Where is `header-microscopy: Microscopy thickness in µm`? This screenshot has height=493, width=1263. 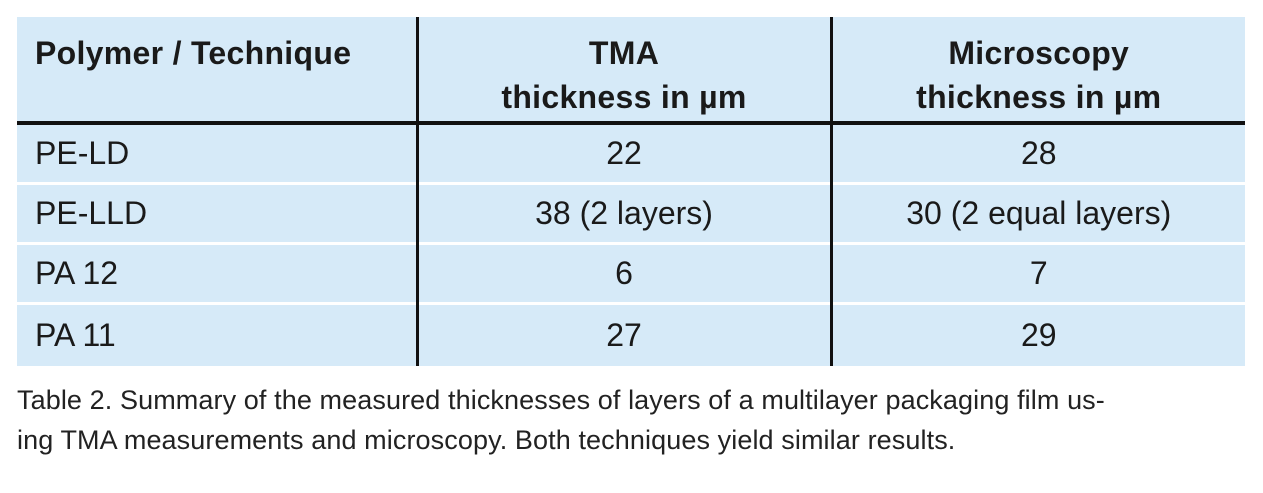
header-microscopy: Microscopy thickness in µm is located at coordinates (1037, 71).